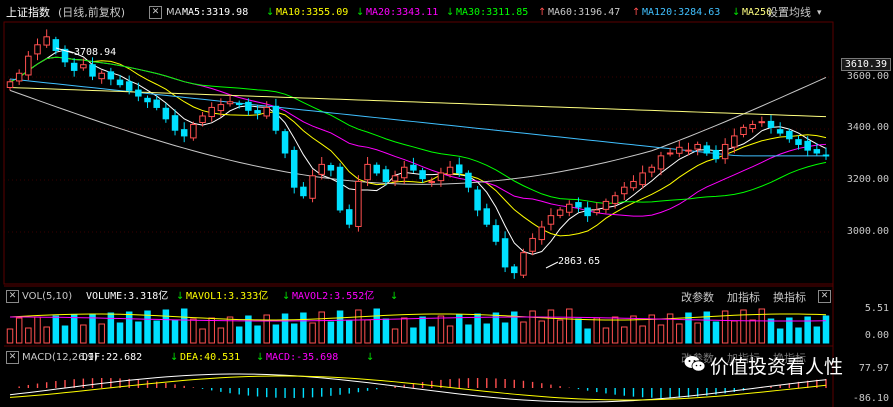  What do you see at coordinates (155, 12) in the screenshot?
I see `close-main-button: ✕` at bounding box center [155, 12].